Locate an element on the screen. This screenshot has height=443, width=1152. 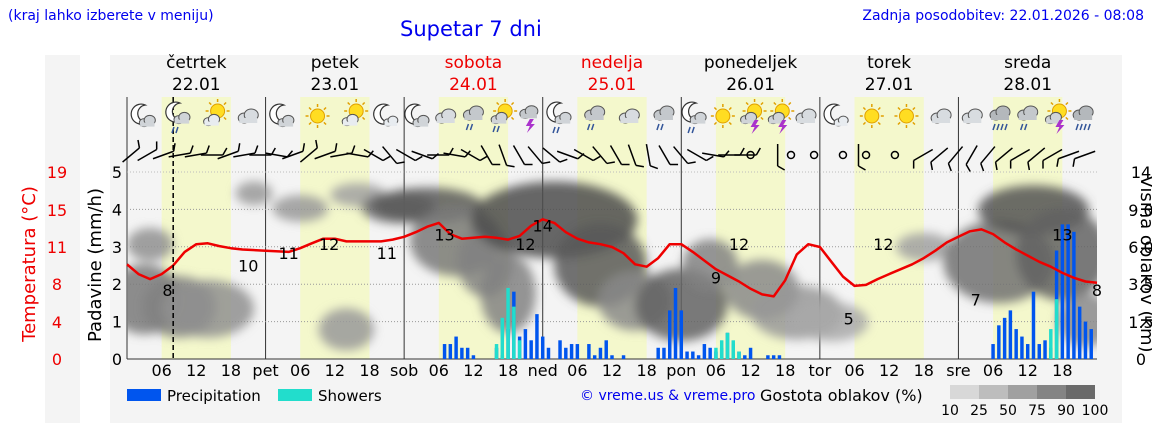
temperature-tick-label: 15 is located at coordinates (57, 210).